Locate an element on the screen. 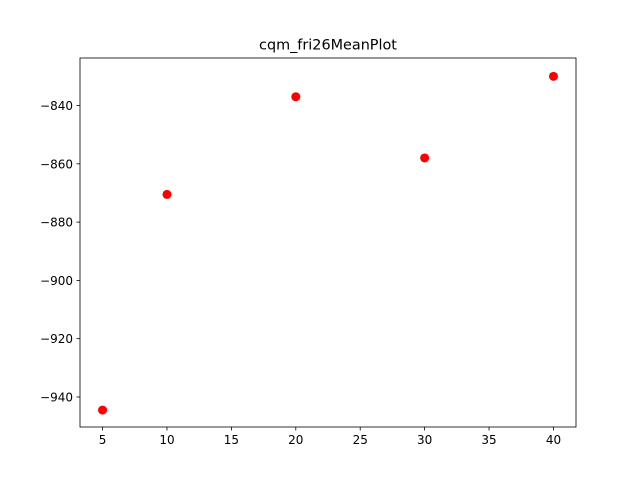 Image resolution: width=640 pixels, height=480 pixels. x-tick-label: 15 is located at coordinates (231, 440).